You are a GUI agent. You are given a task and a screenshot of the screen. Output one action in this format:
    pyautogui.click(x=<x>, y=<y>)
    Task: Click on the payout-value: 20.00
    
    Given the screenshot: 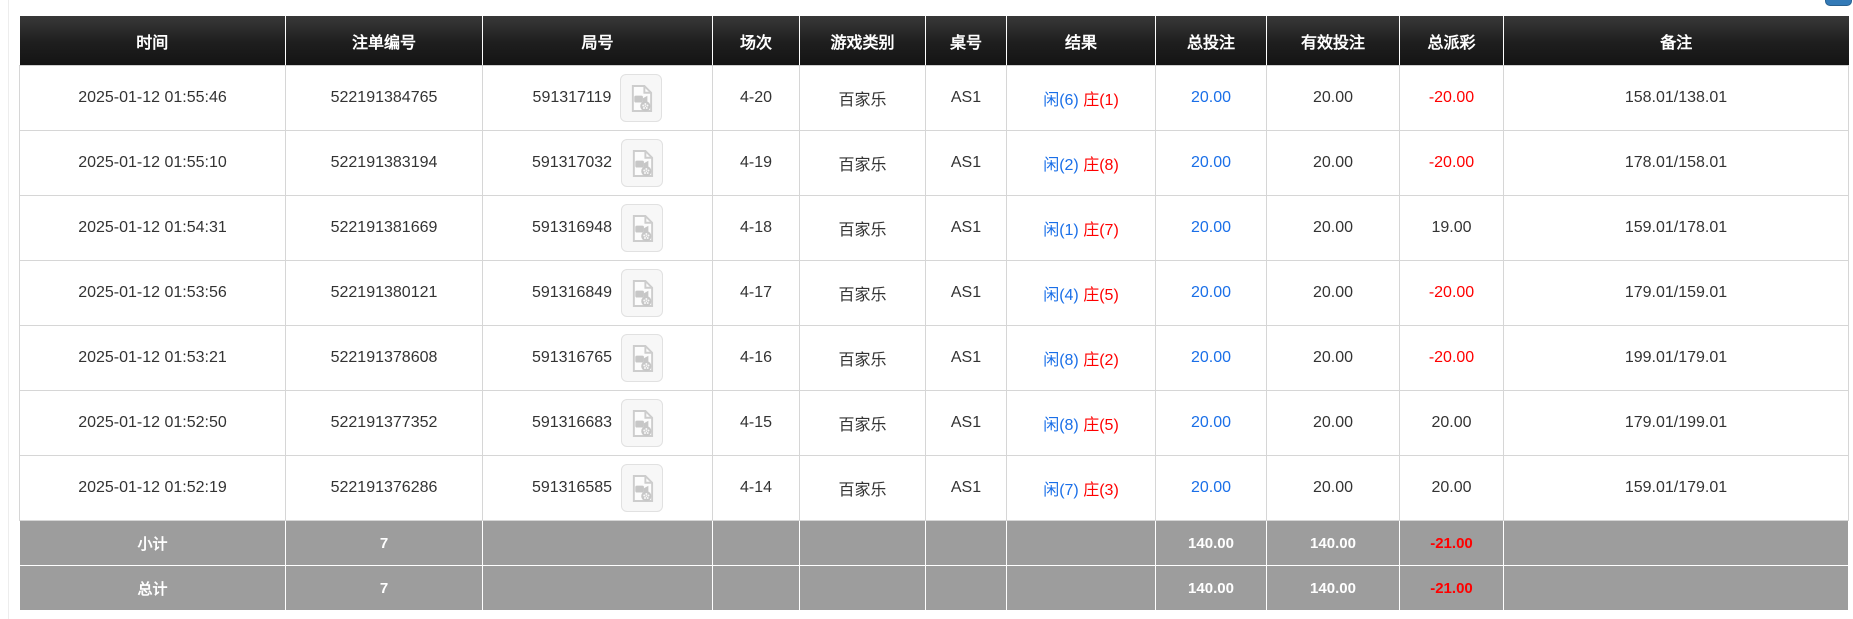 What is the action you would take?
    pyautogui.click(x=1451, y=487)
    